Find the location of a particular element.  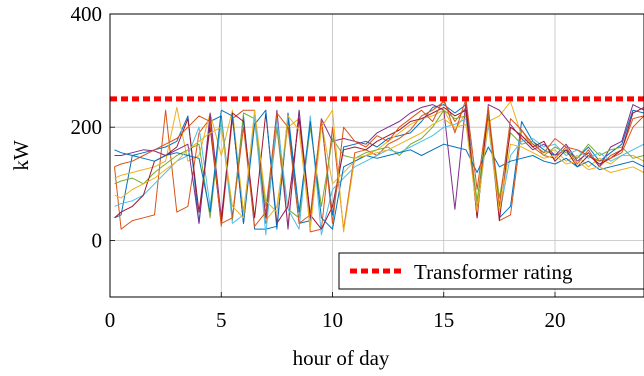

x-tick-label-1: 5 is located at coordinates (221, 320).